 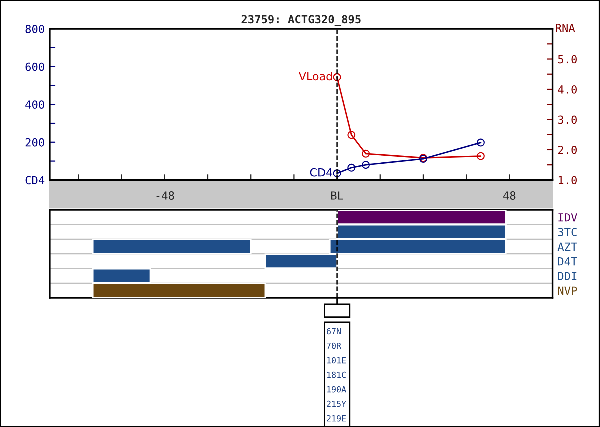 What do you see at coordinates (35, 29) in the screenshot?
I see `y-tick-label: 800` at bounding box center [35, 29].